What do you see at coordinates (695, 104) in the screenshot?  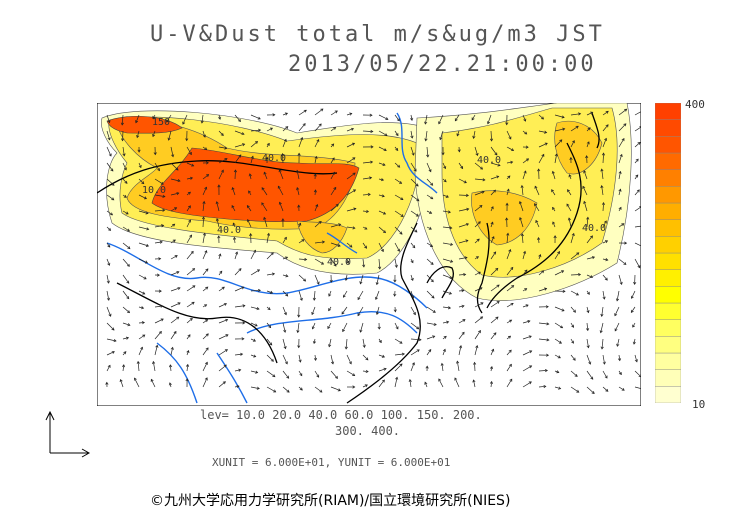 I see `colorbar-max-label: 400` at bounding box center [695, 104].